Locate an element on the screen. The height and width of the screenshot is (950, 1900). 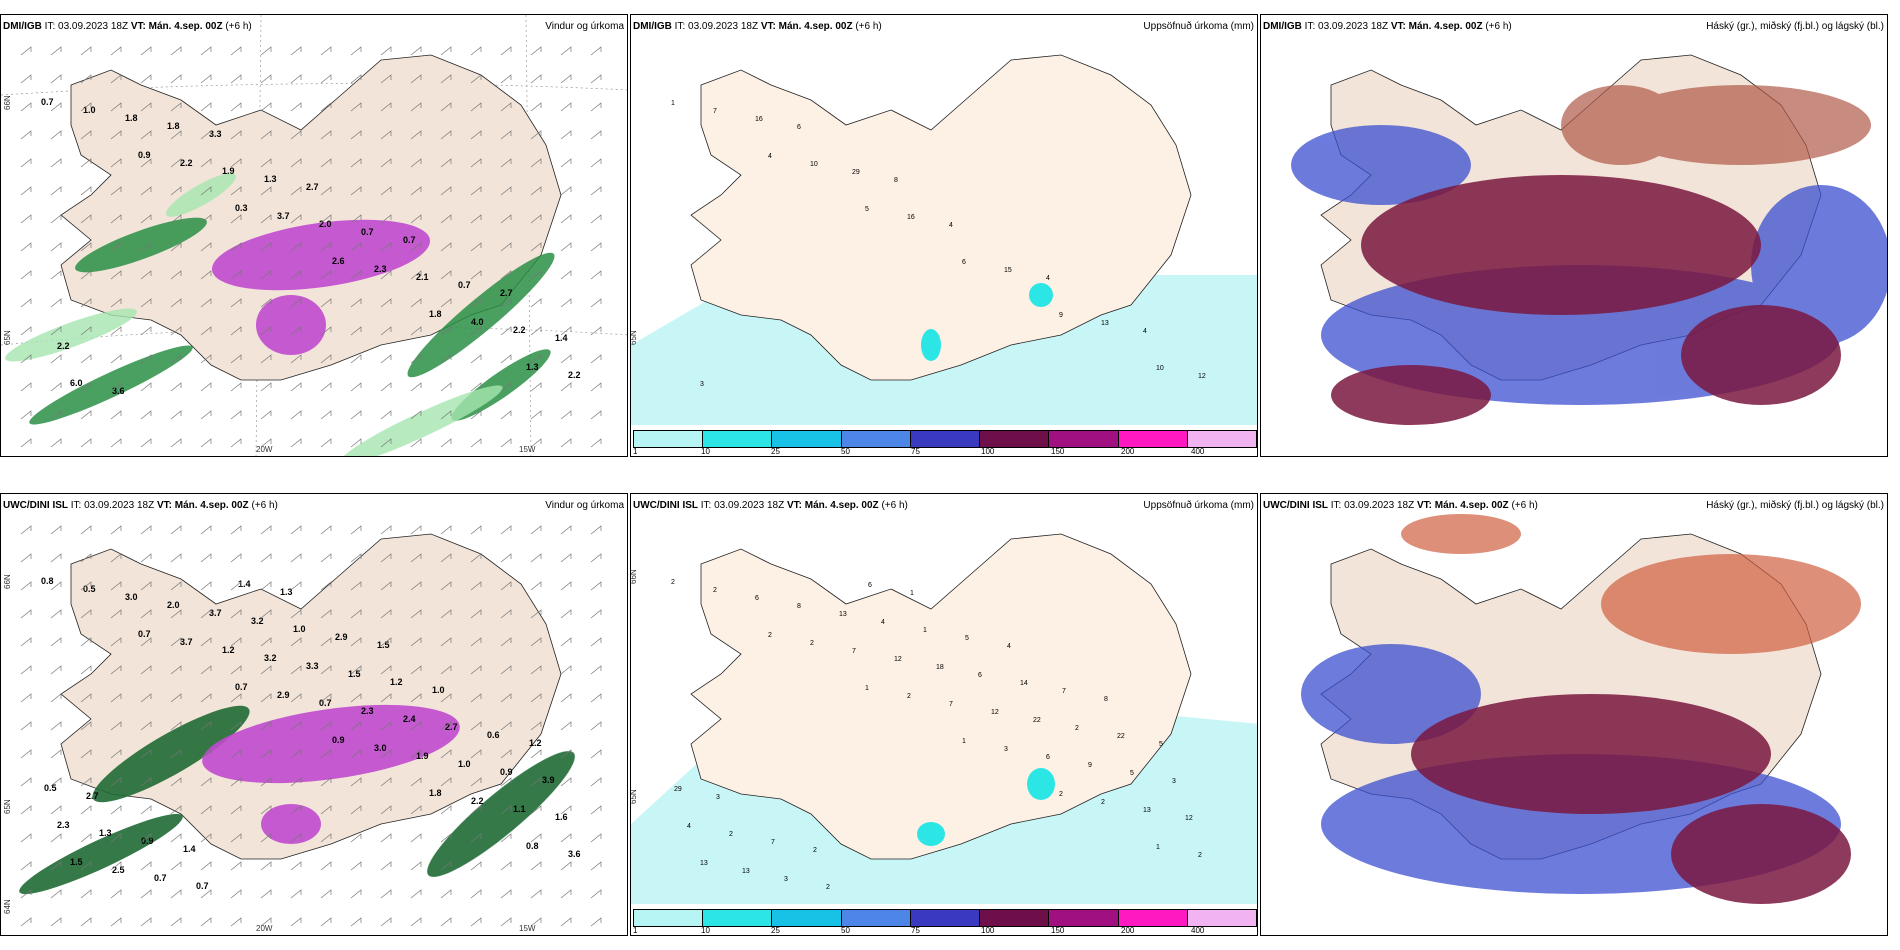
wind-value-label: 2.6 is located at coordinates (338, 261).